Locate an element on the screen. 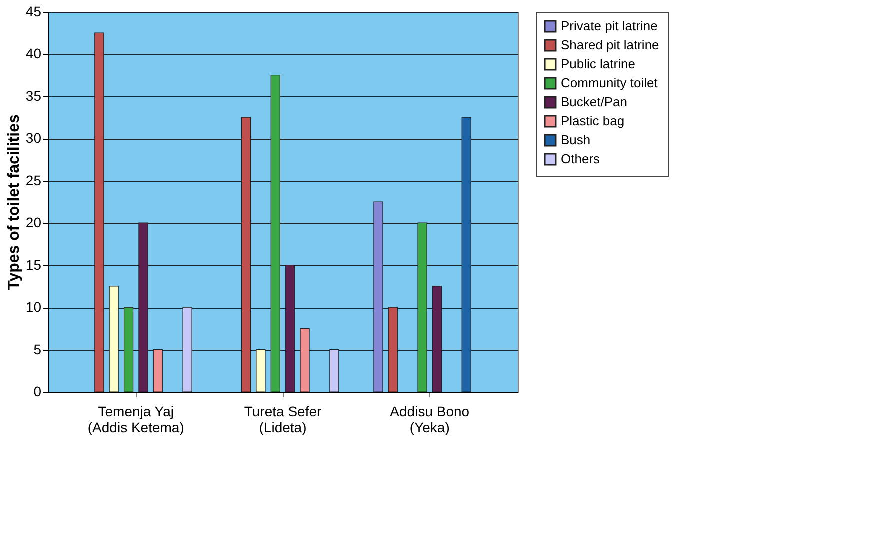 The width and height of the screenshot is (894, 546). y-tick-label: 20 is located at coordinates (34, 222).